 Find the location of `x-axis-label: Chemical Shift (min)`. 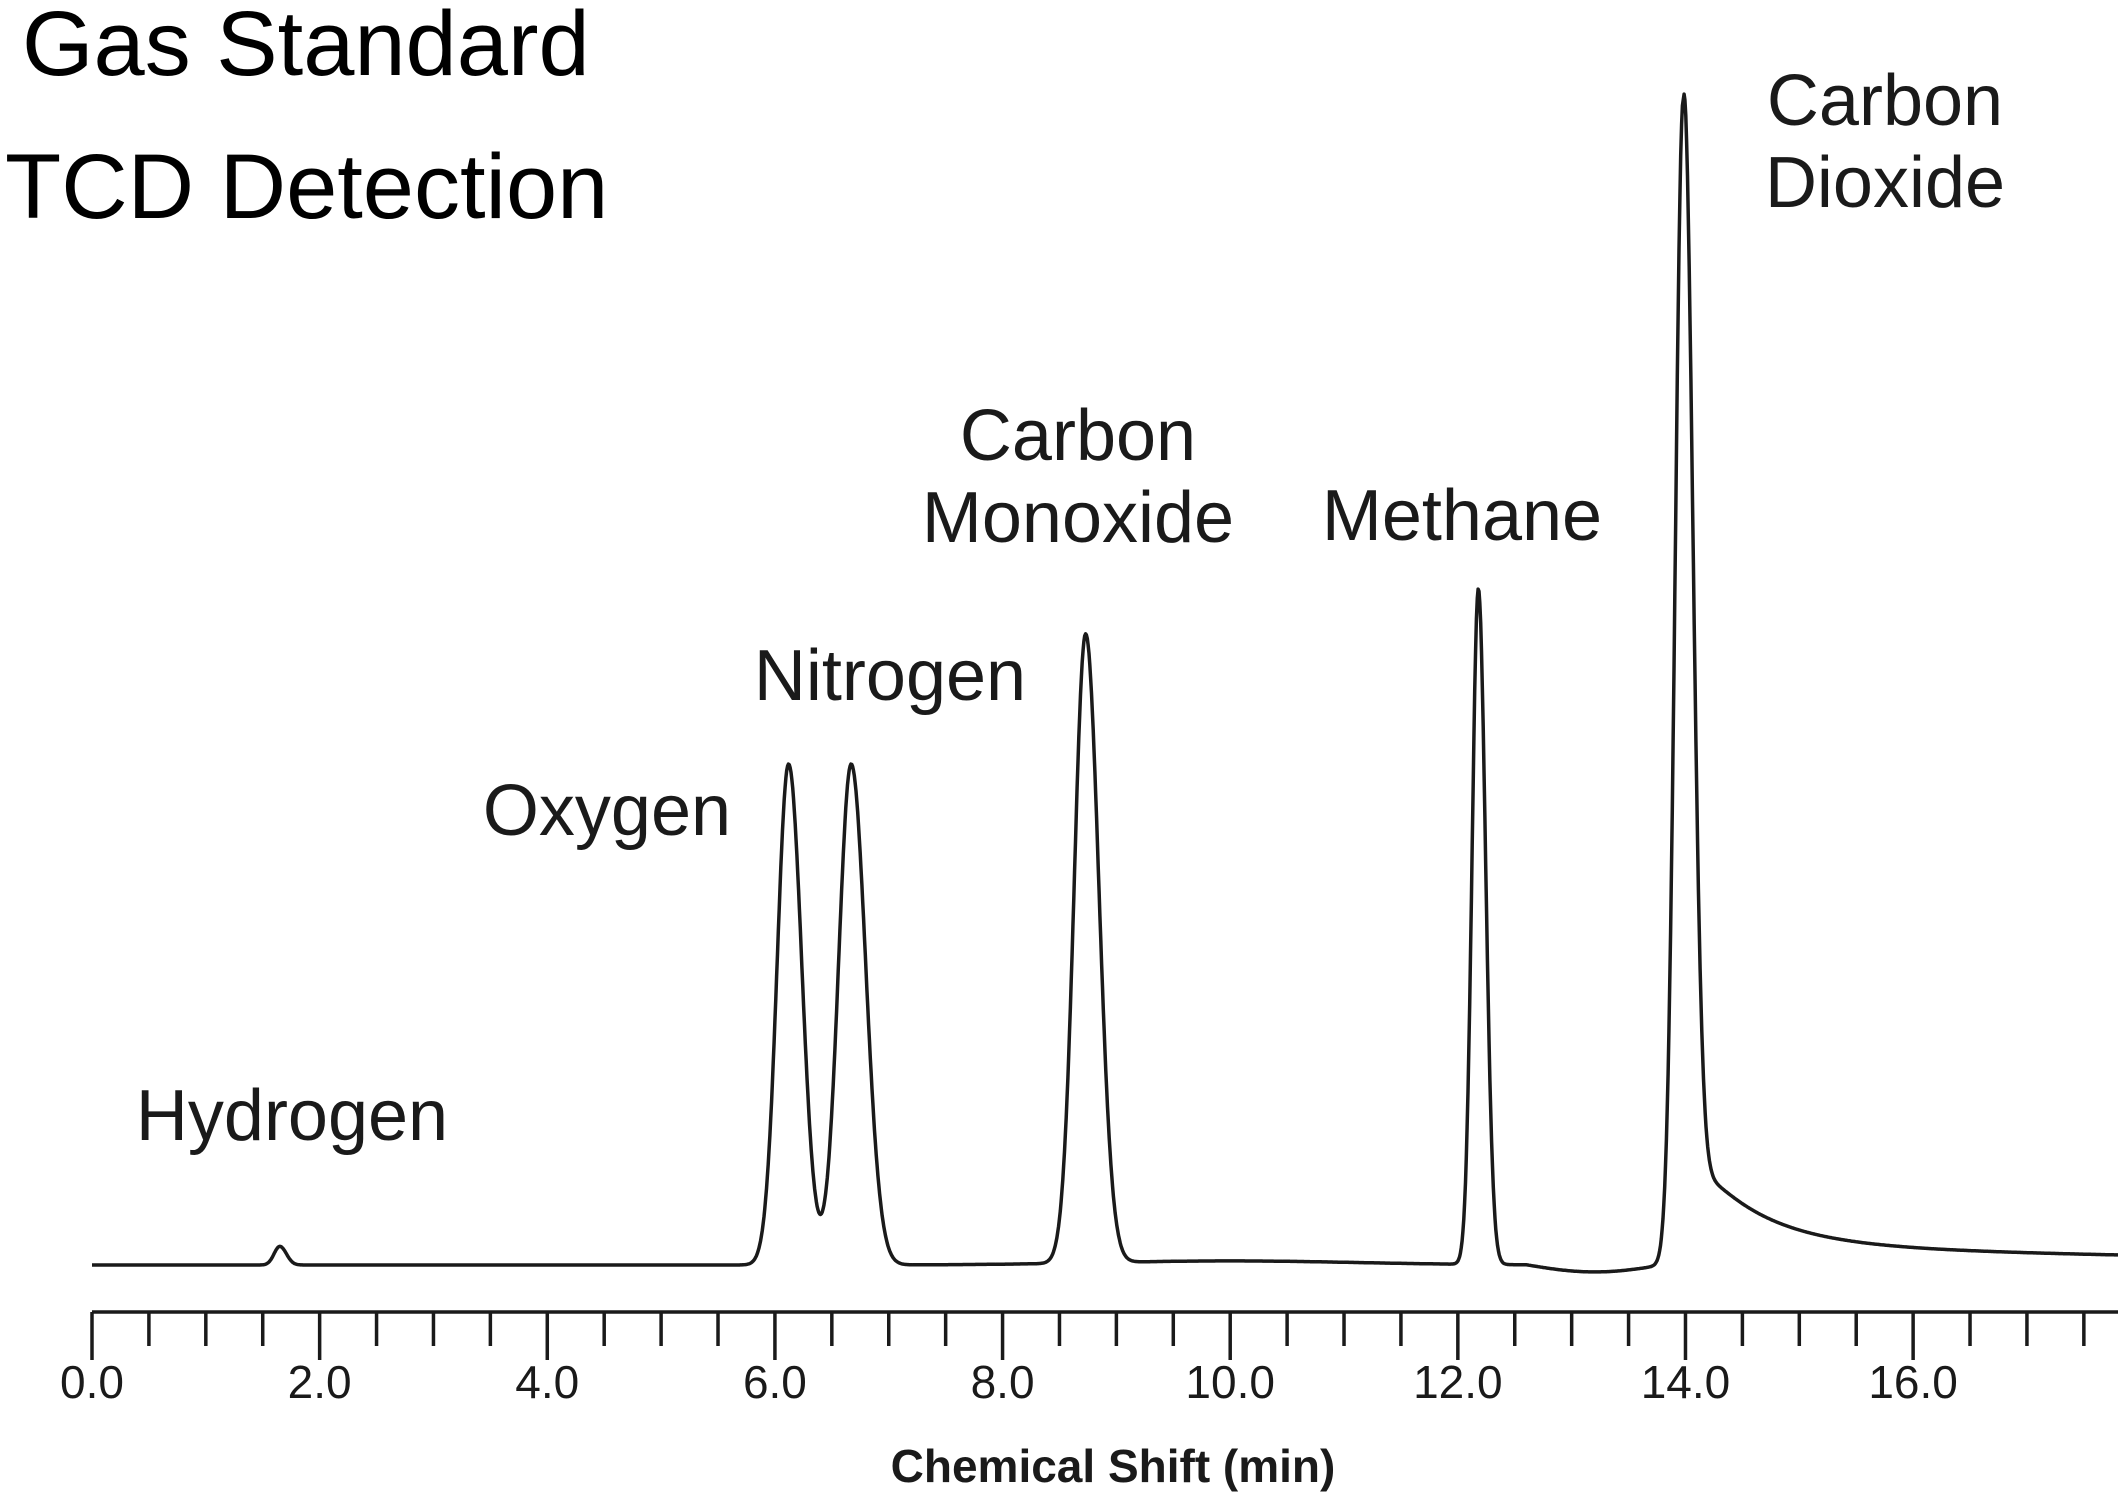

x-axis-label: Chemical Shift (min) is located at coordinates (1113, 1466).